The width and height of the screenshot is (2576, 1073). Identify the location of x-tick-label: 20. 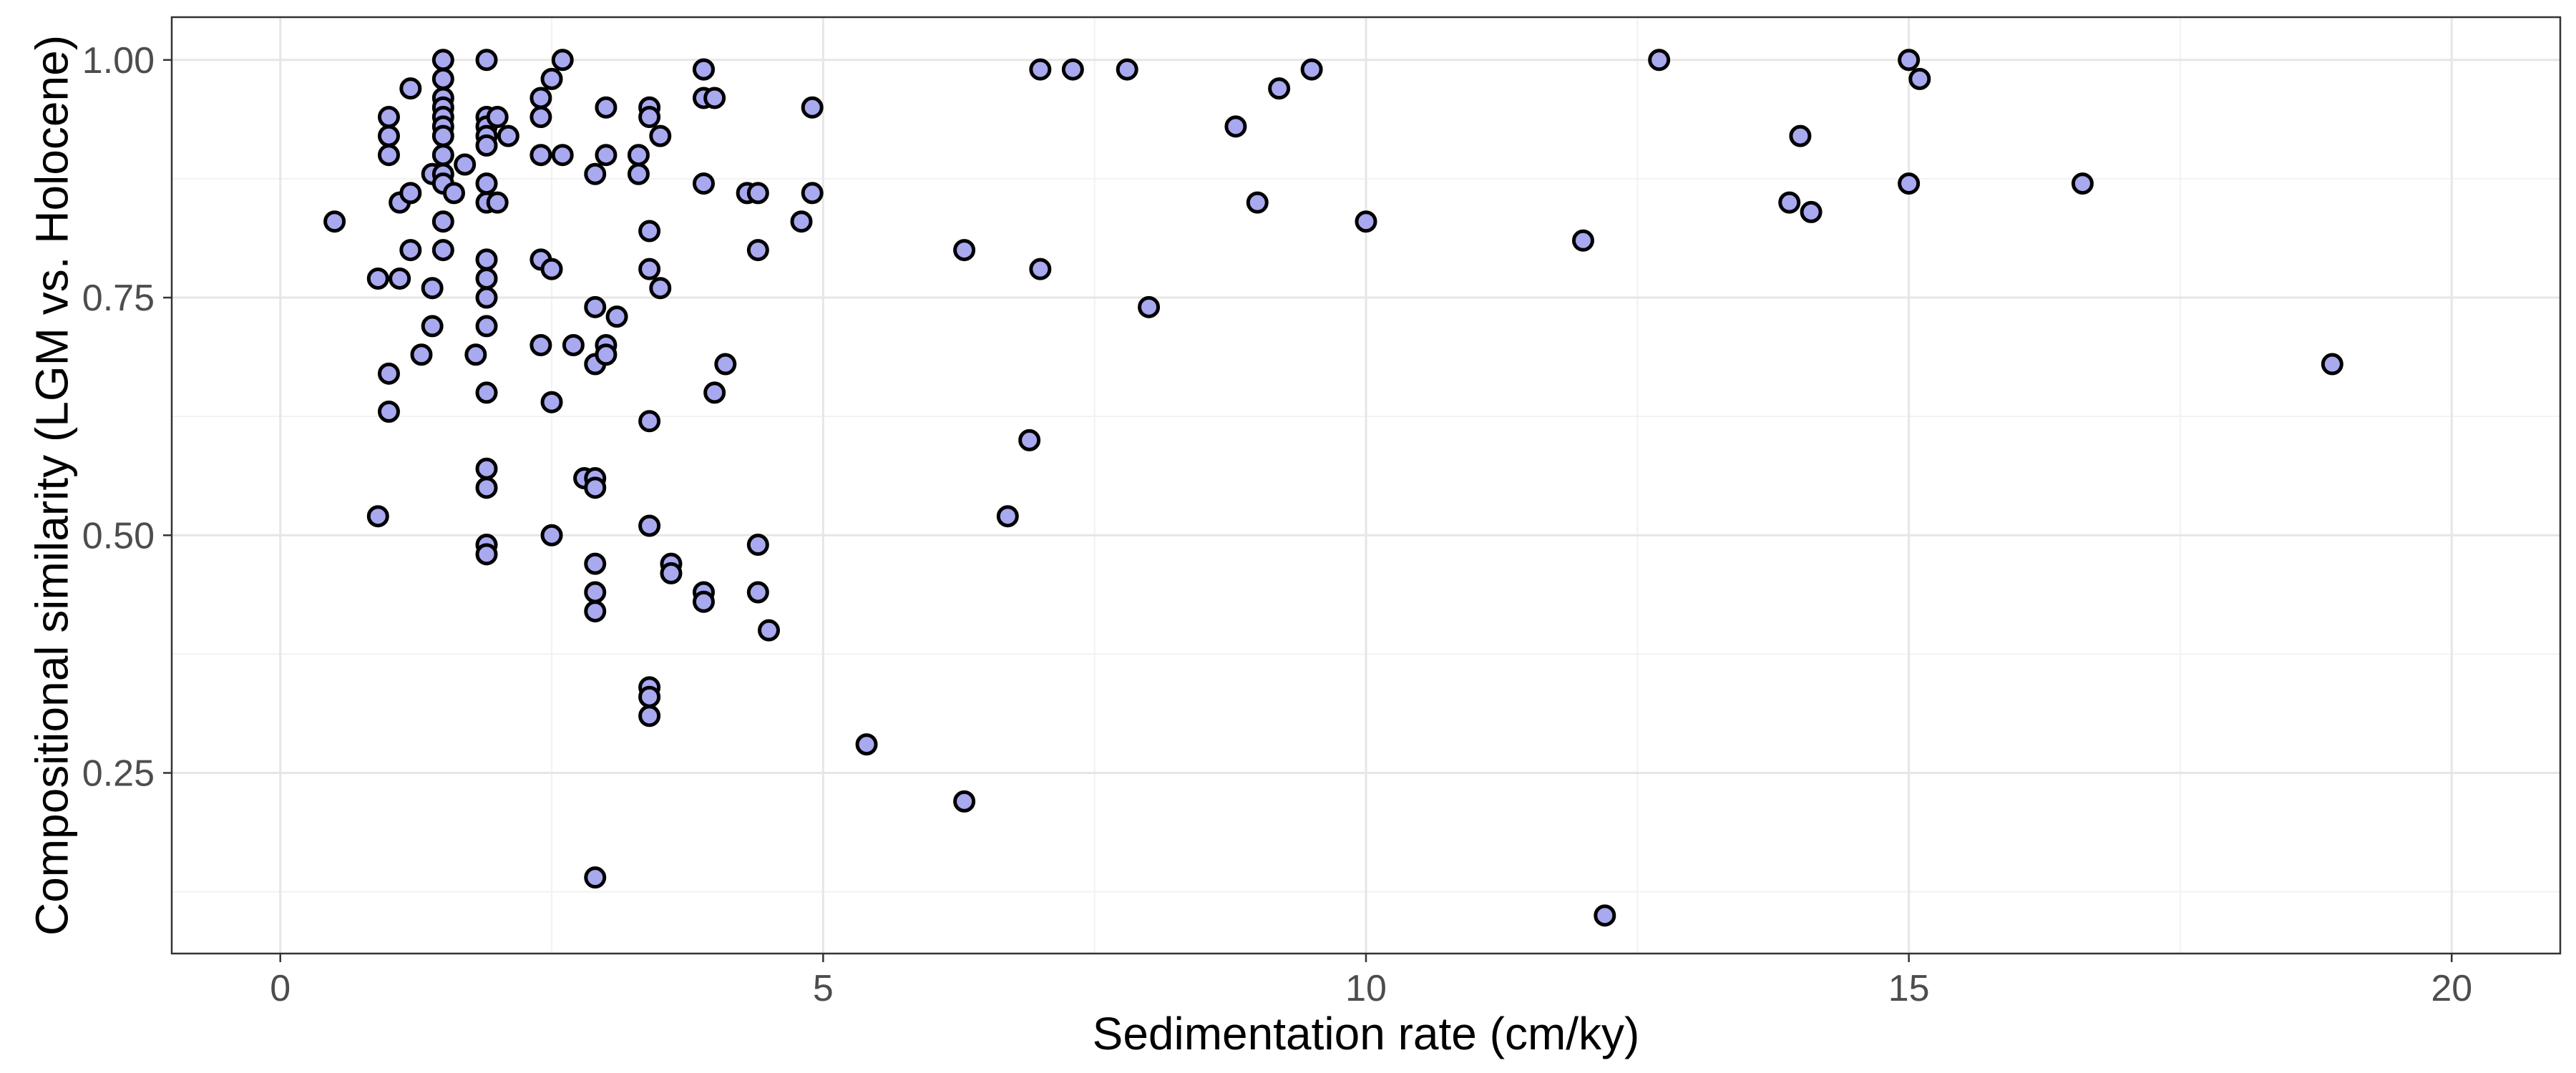
(2451, 989).